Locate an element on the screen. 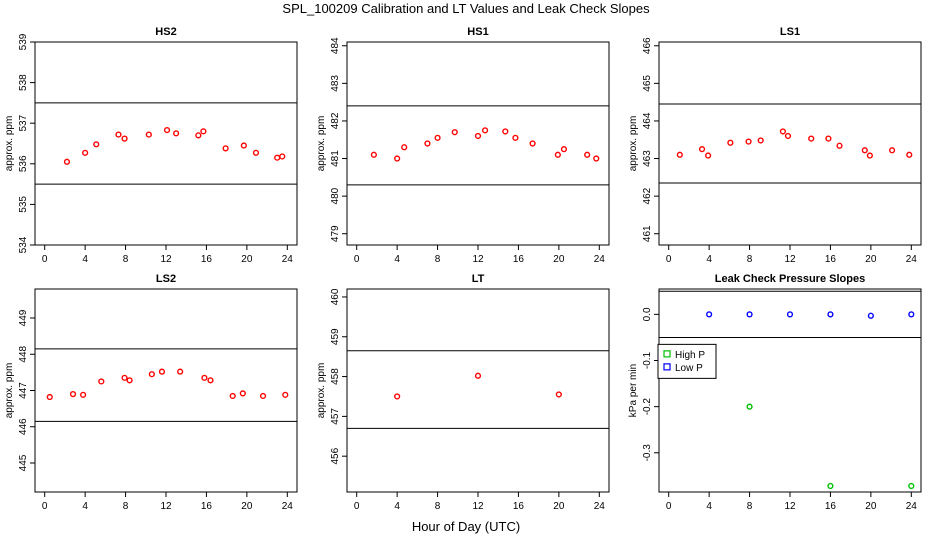 The width and height of the screenshot is (936, 540). y-tick-label: 457 is located at coordinates (335, 416).